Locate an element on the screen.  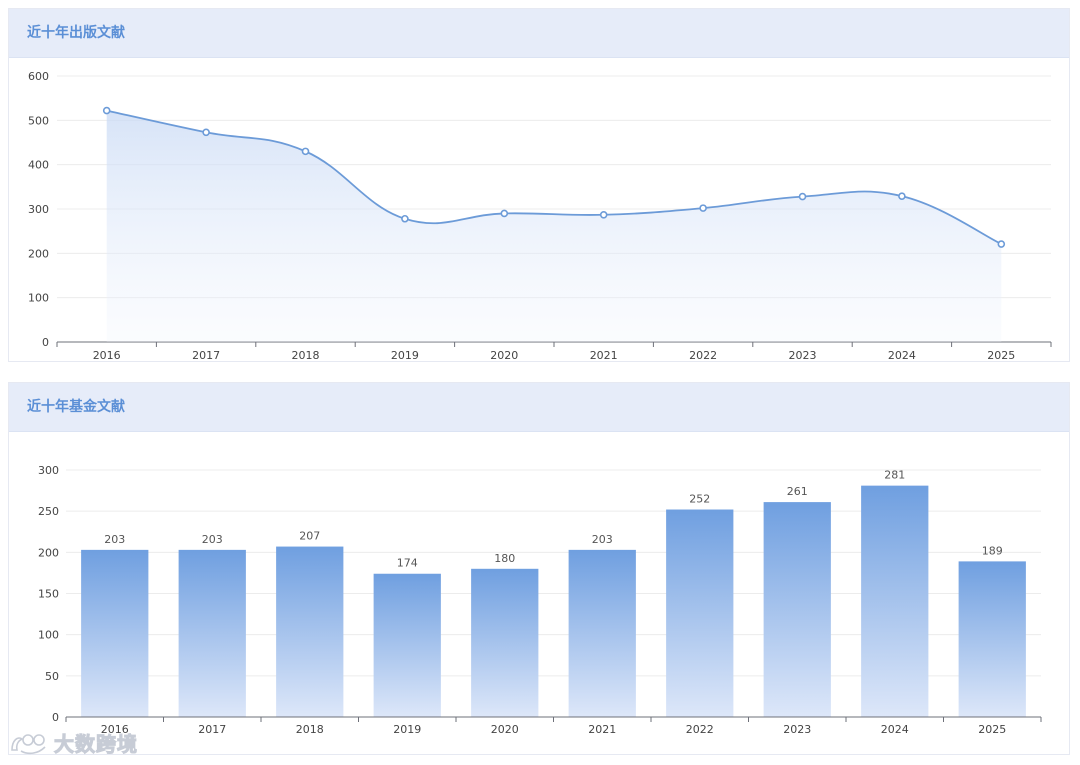
bar-value-label: 207 is located at coordinates (309, 536).